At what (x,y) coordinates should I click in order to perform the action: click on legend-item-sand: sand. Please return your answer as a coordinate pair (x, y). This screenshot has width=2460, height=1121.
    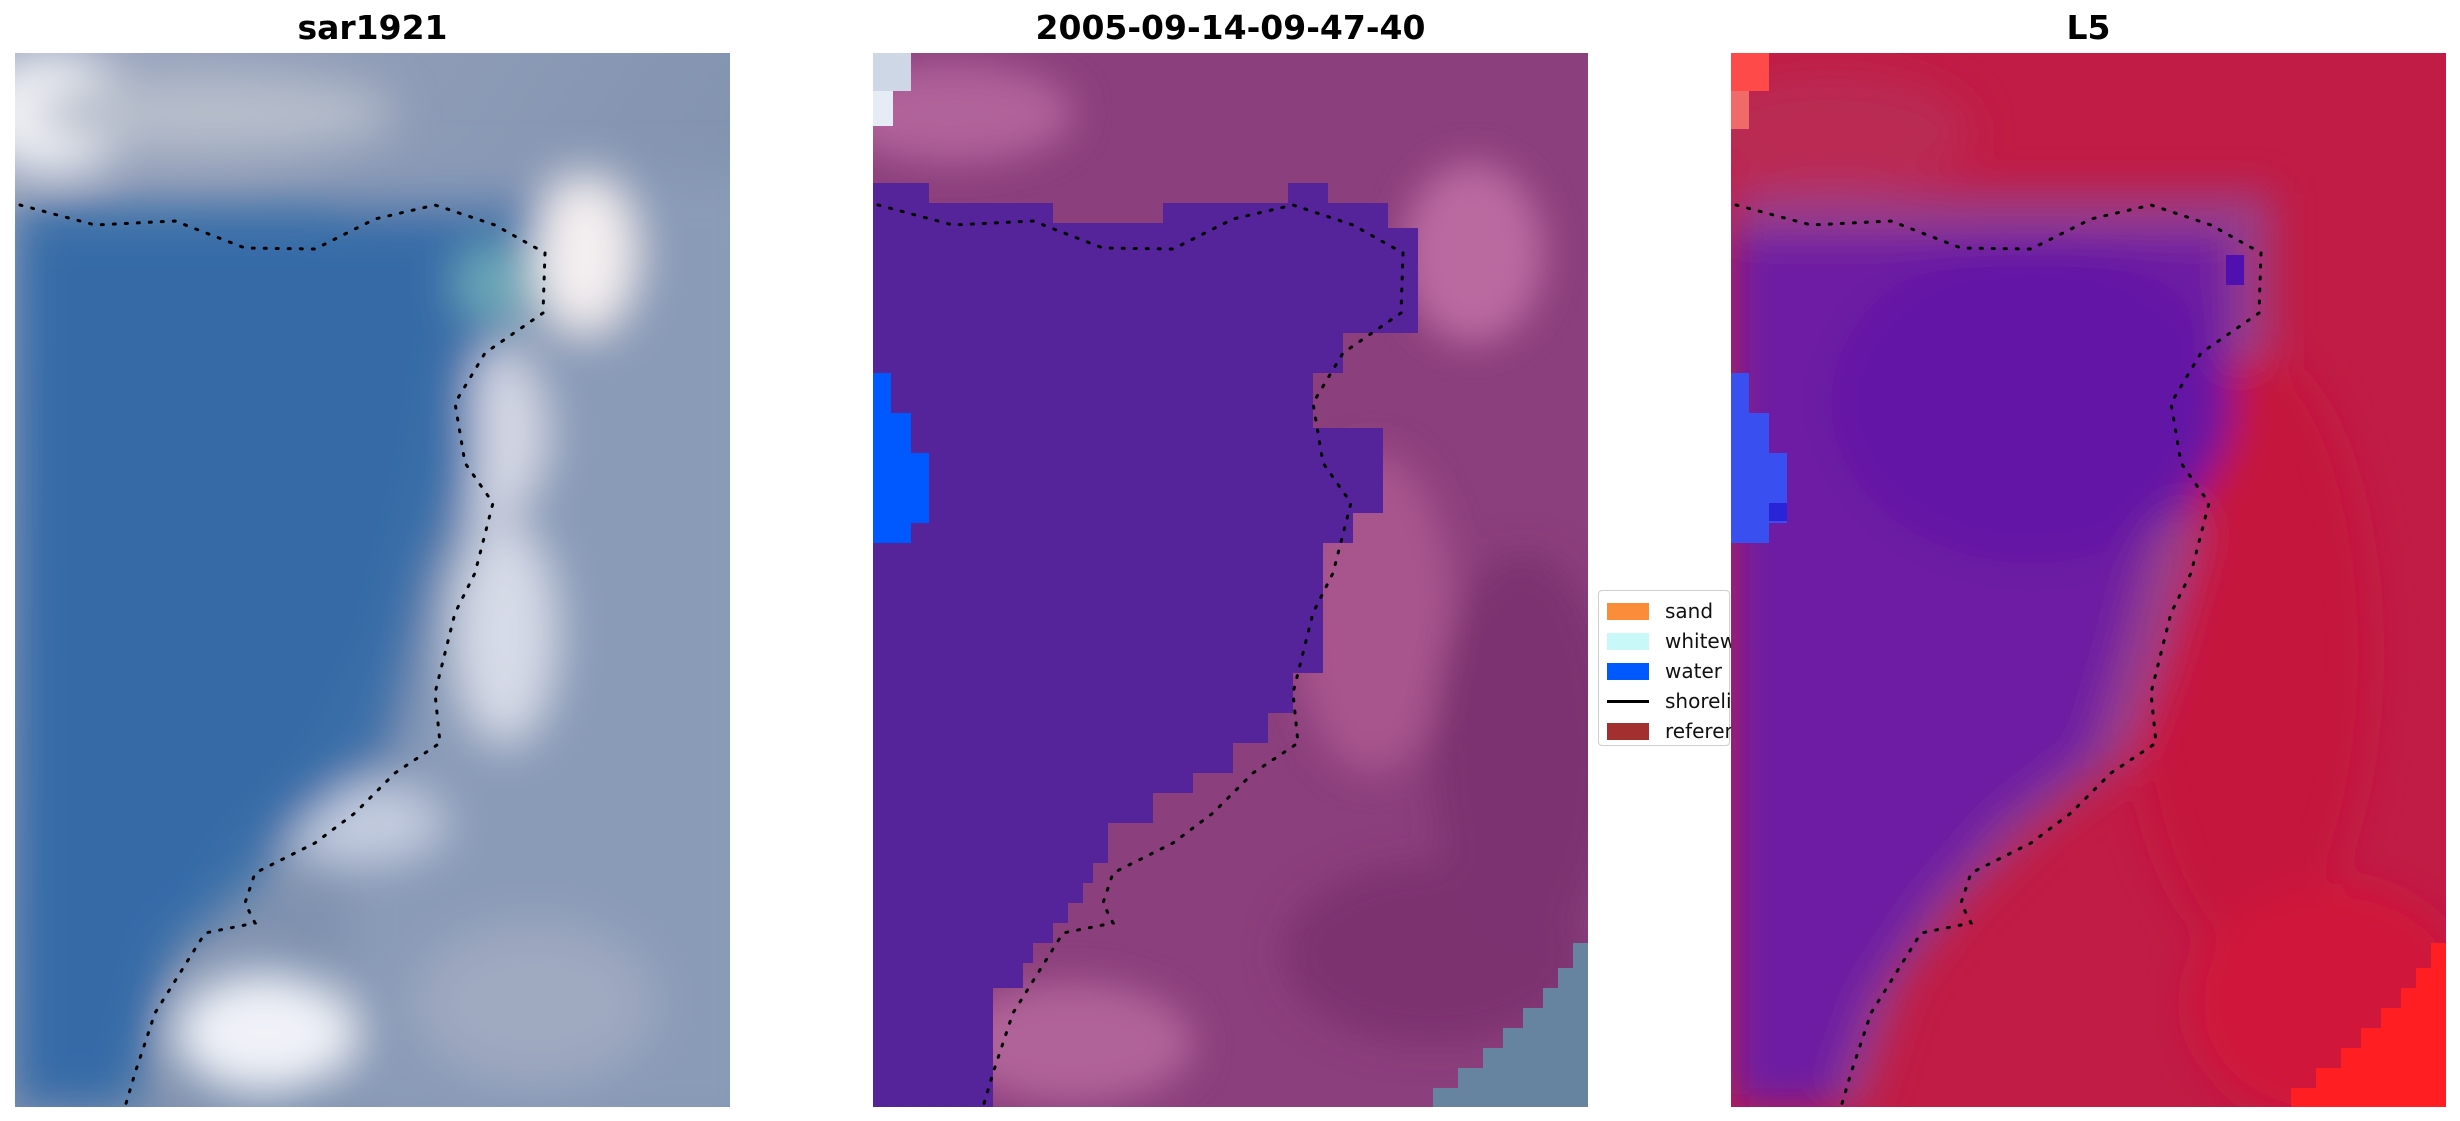
    Looking at the image, I should click on (1660, 611).